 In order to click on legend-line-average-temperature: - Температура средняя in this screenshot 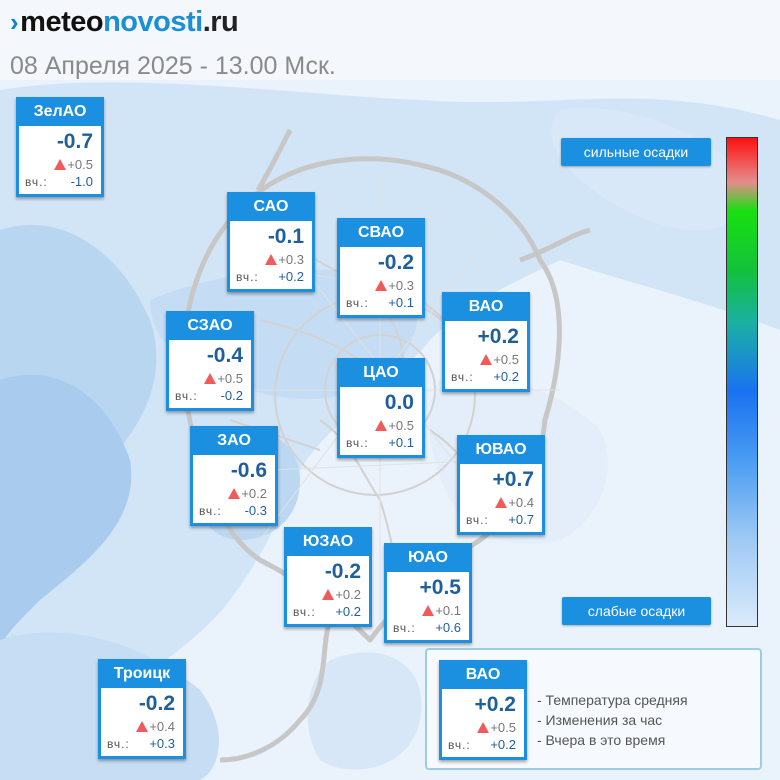, I will do `click(612, 700)`.